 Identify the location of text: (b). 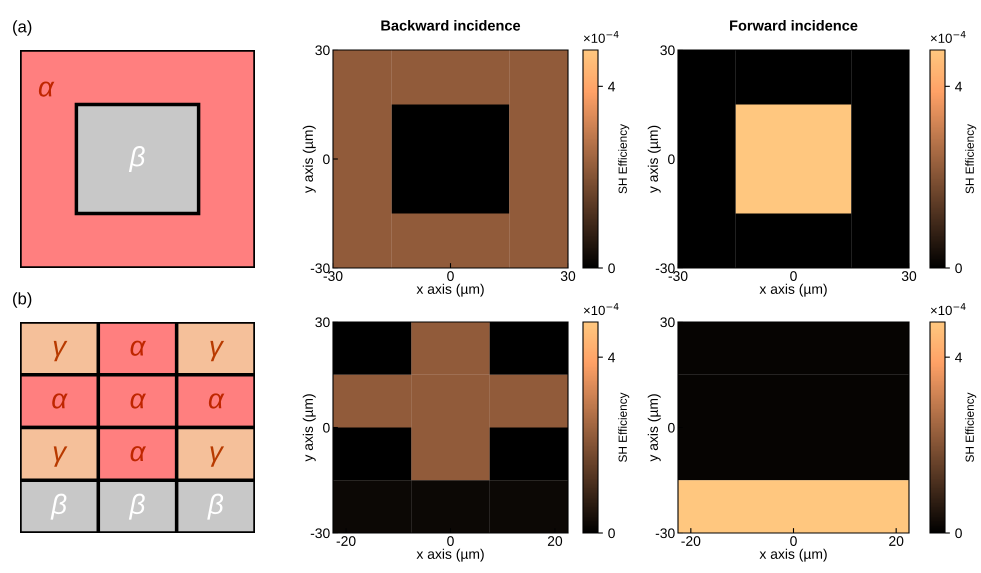
(22, 300).